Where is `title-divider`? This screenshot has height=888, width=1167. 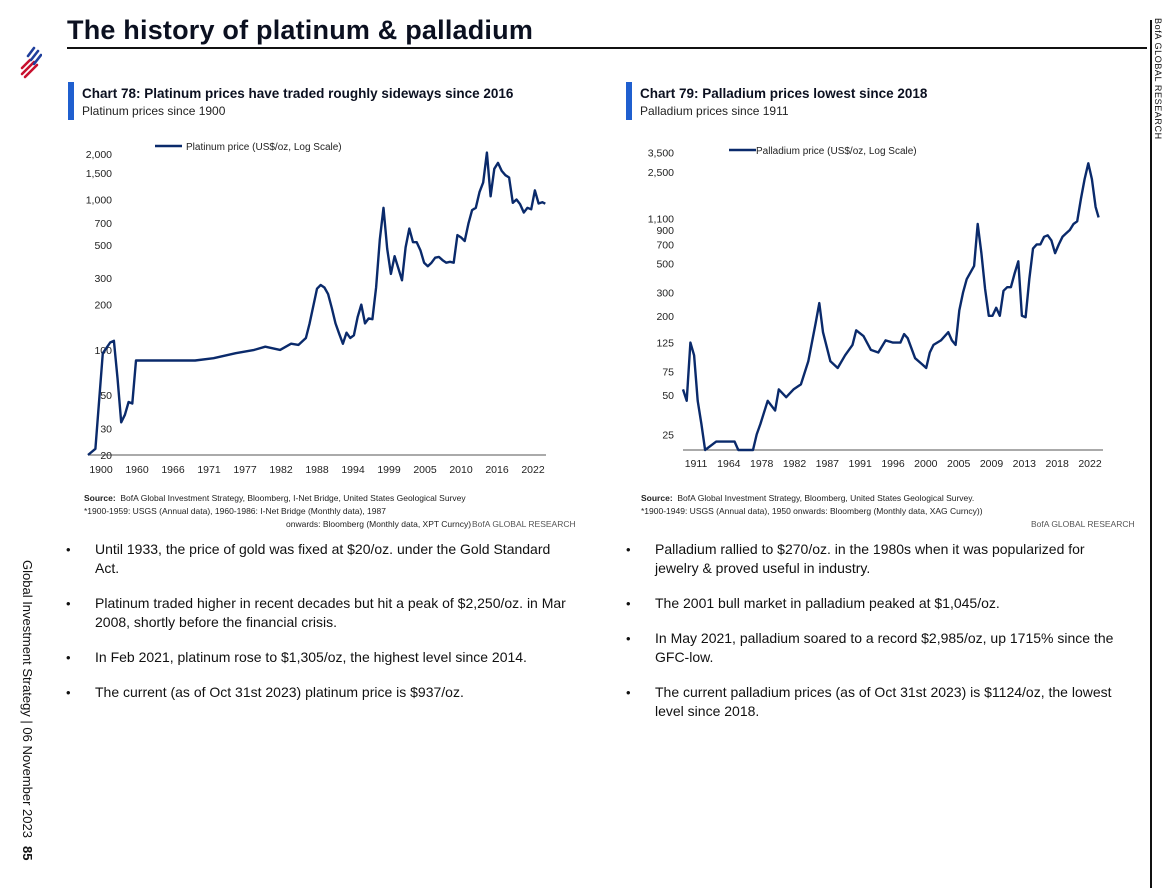 title-divider is located at coordinates (607, 48).